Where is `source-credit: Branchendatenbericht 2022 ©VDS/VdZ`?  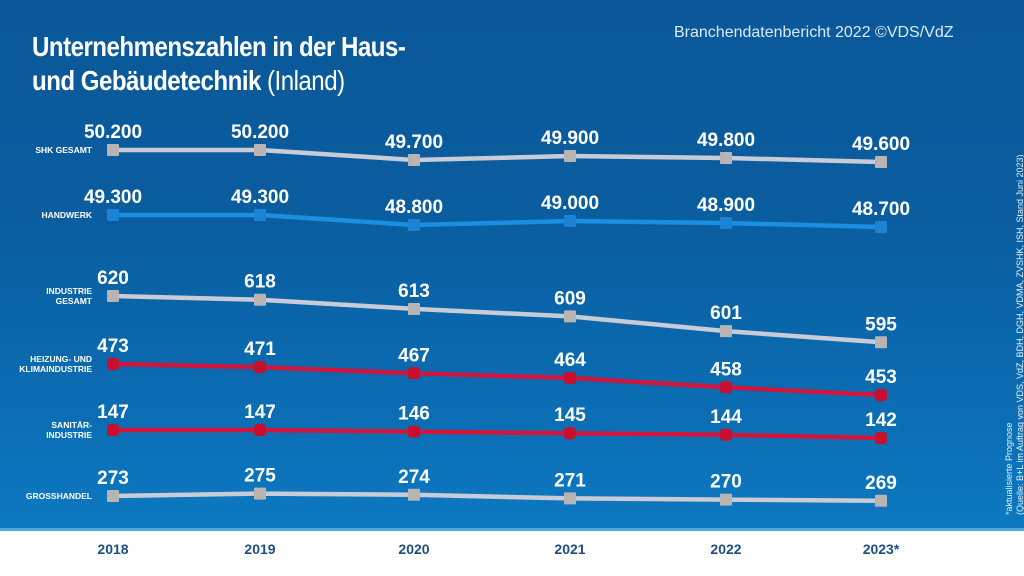
source-credit: Branchendatenbericht 2022 ©VDS/VdZ is located at coordinates (814, 32).